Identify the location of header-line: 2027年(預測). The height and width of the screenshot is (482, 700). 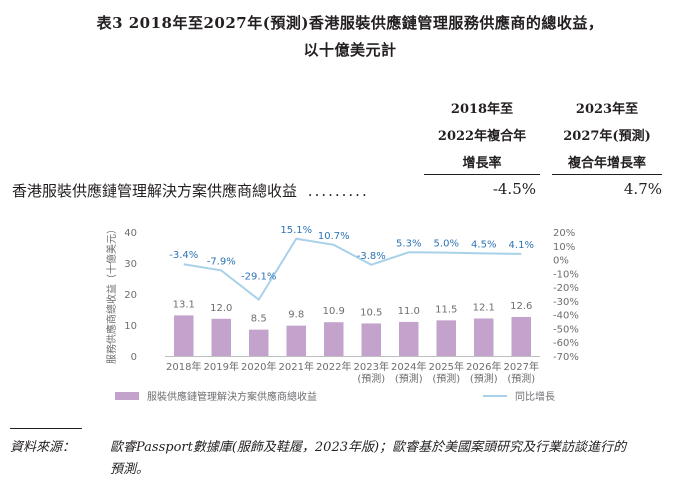
(607, 136).